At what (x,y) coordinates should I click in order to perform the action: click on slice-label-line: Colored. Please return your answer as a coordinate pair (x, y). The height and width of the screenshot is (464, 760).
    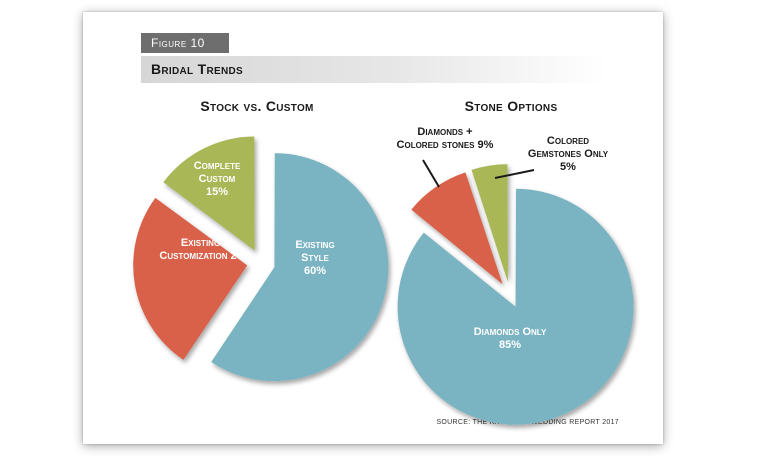
    Looking at the image, I should click on (568, 141).